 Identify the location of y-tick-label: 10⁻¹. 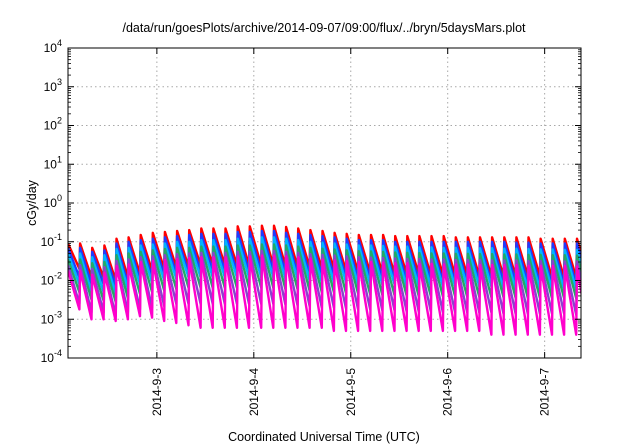
(51, 240).